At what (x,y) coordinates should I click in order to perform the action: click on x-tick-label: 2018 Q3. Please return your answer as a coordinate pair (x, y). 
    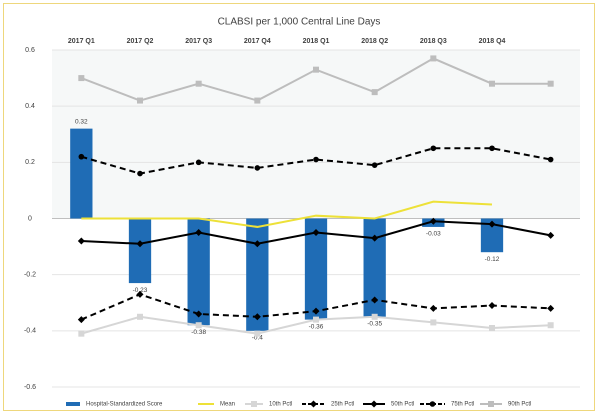
    Looking at the image, I should click on (433, 41).